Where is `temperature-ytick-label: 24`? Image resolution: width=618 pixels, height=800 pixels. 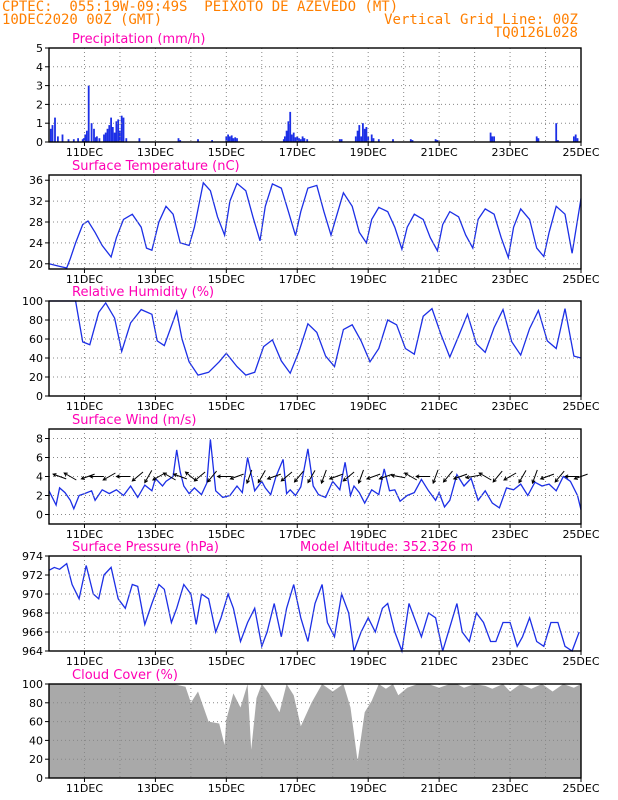
temperature-ytick-label: 24 is located at coordinates (36, 243).